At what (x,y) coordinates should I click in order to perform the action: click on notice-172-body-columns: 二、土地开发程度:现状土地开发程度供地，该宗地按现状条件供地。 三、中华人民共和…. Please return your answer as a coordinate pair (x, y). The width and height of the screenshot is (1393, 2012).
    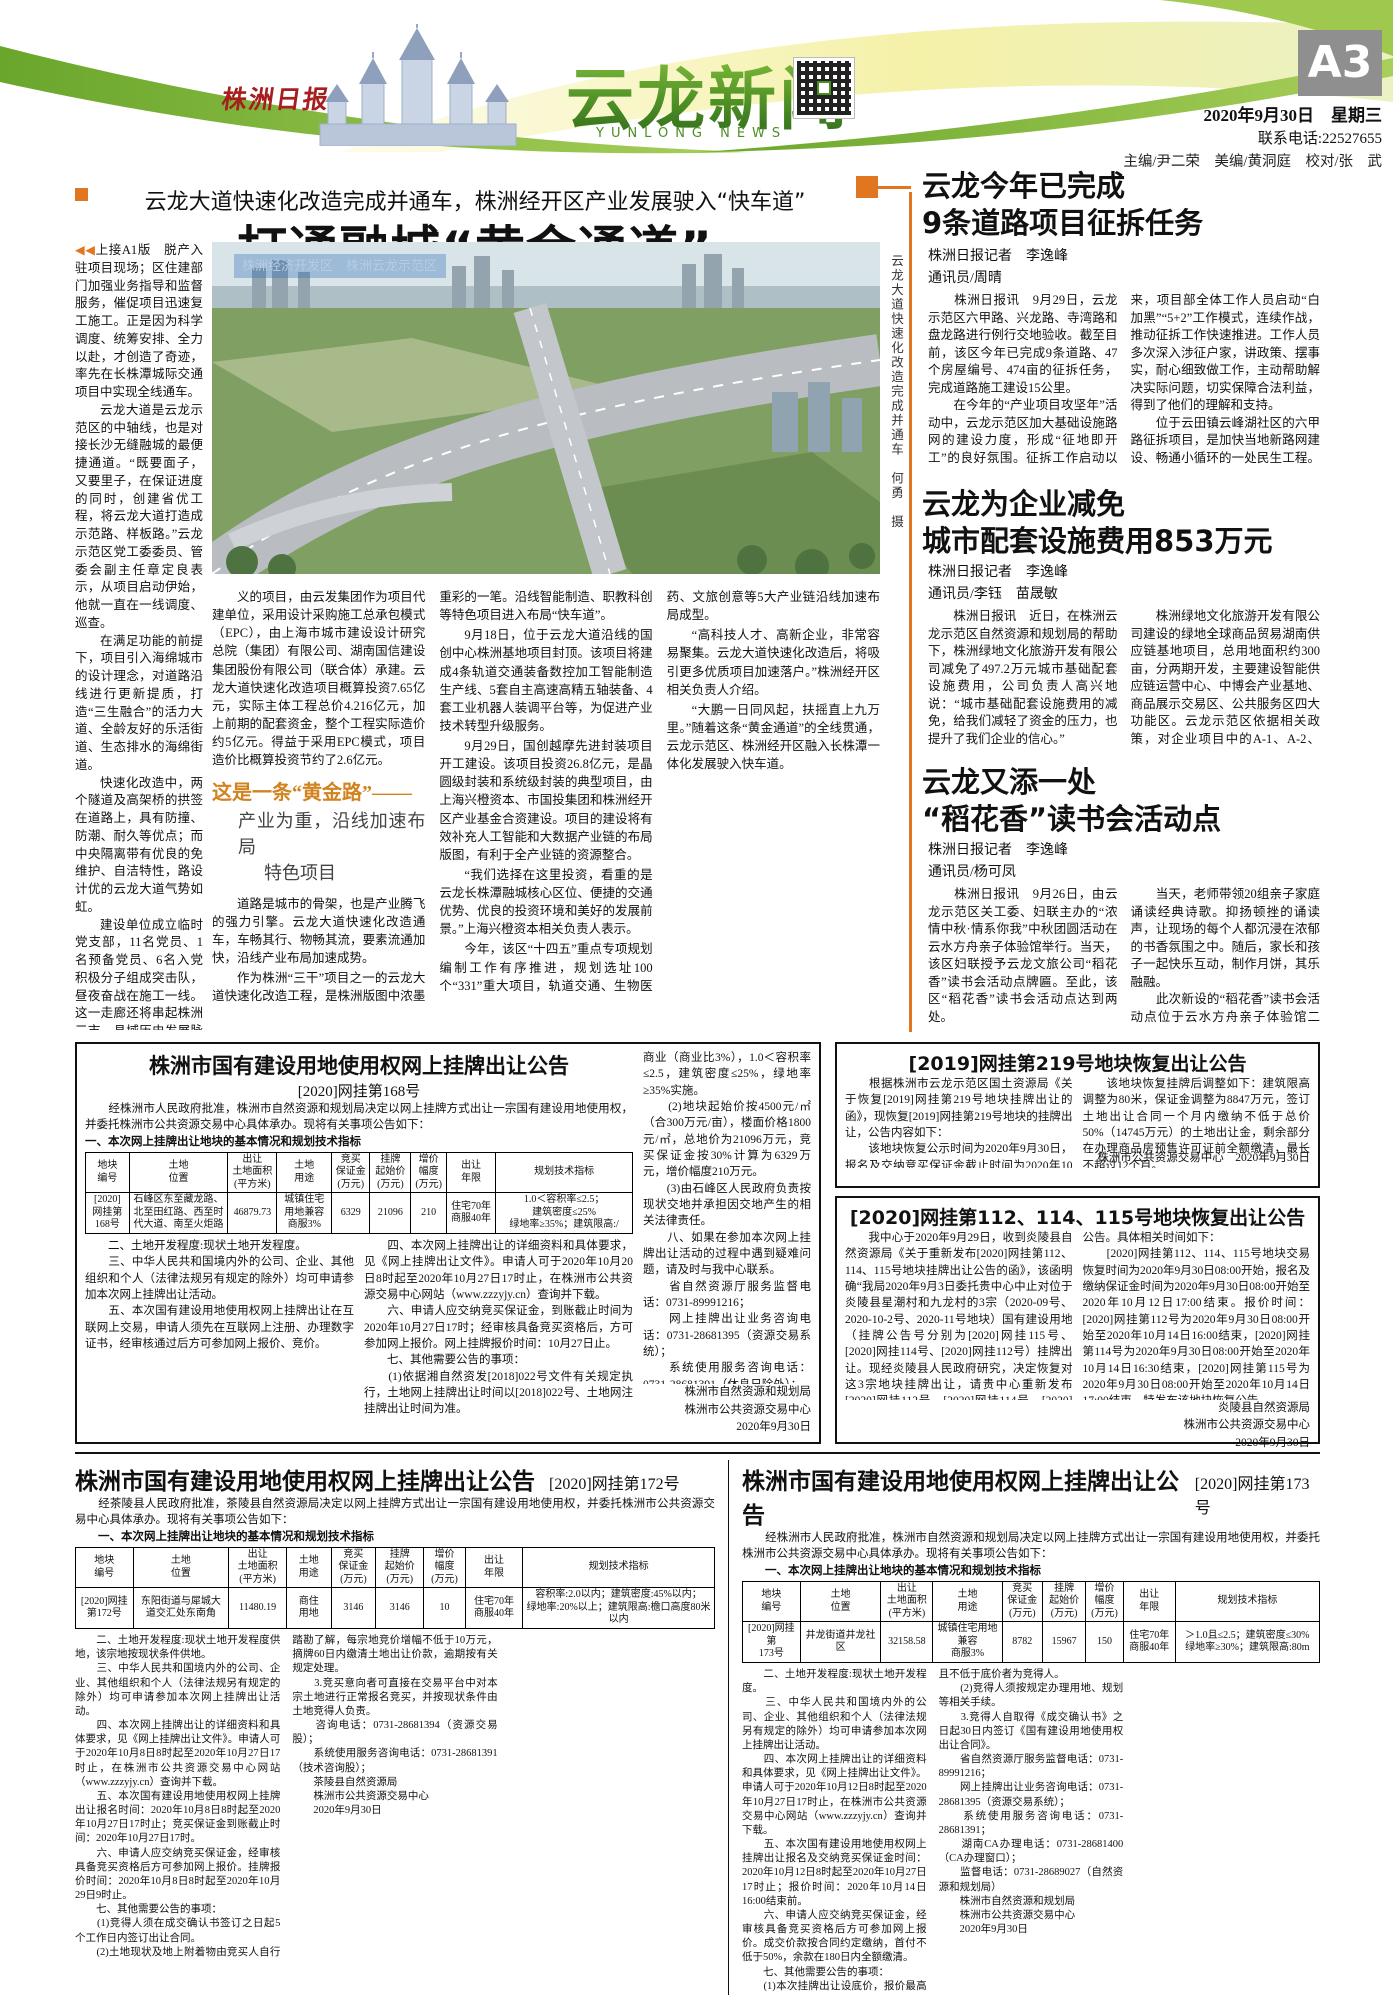
    Looking at the image, I should click on (286, 1796).